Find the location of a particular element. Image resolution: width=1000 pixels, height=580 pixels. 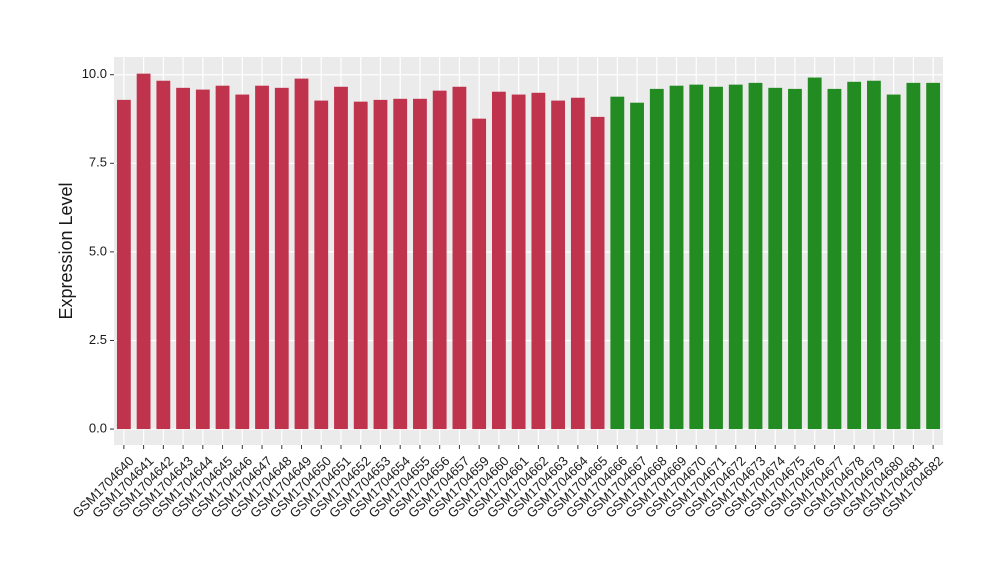

y-tick-label: 5.0 is located at coordinates (98, 250).